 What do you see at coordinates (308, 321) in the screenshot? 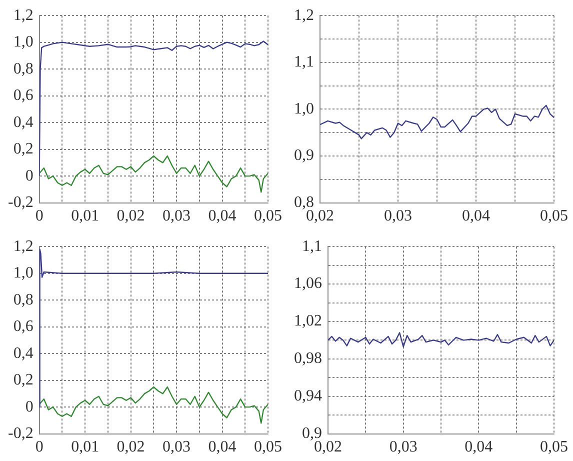
I see `y-tick-label: 1,02` at bounding box center [308, 321].